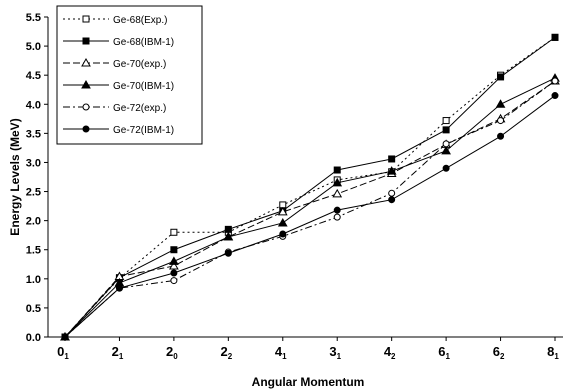 The image size is (579, 390). What do you see at coordinates (33, 47) in the screenshot?
I see `y-tick-label: 5.0` at bounding box center [33, 47].